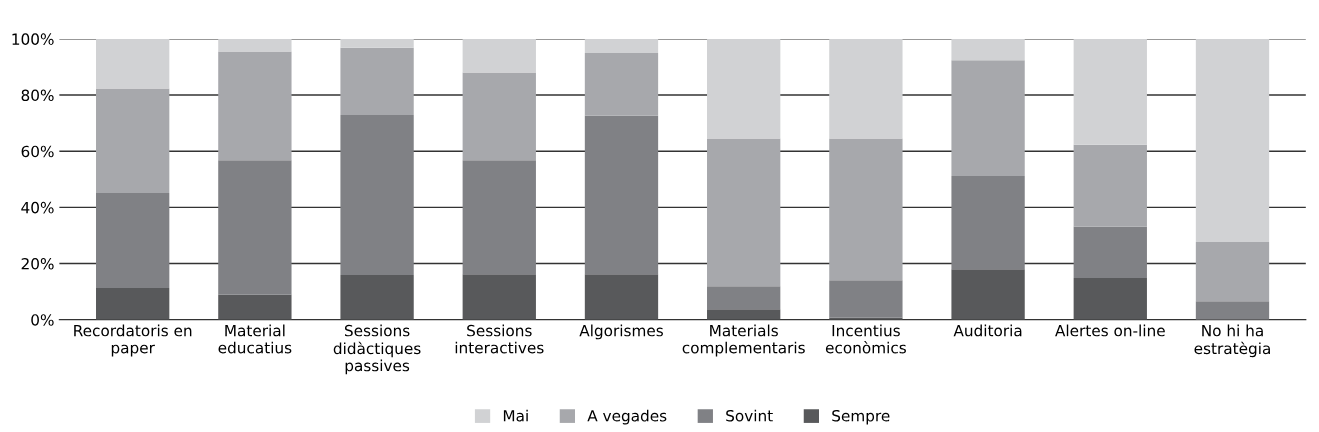 Image resolution: width=1319 pixels, height=432 pixels. I want to click on x-tick-label: Sessions interactives, so click(499, 339).